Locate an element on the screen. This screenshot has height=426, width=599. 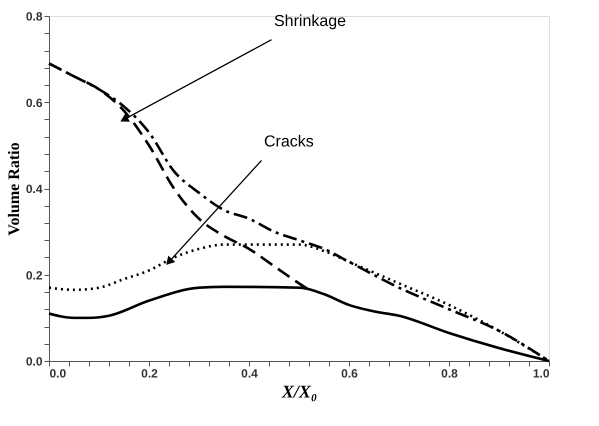
y-tick-label: 0.4 is located at coordinates (34, 189).